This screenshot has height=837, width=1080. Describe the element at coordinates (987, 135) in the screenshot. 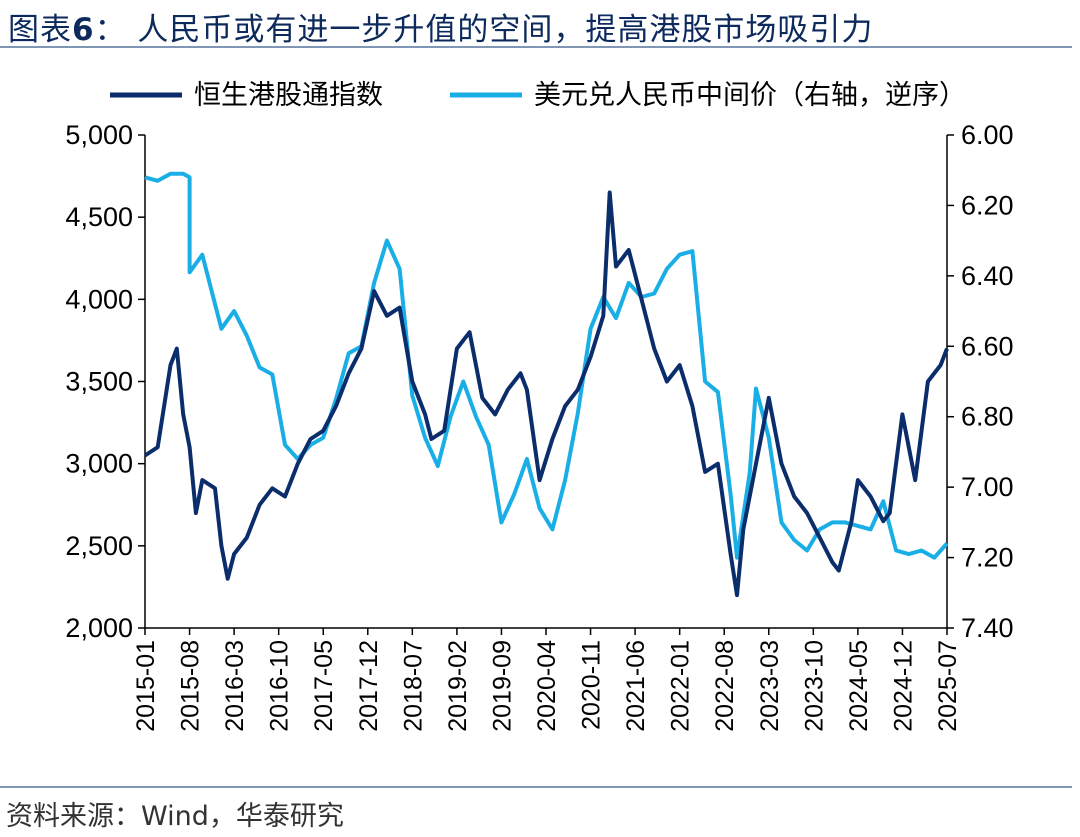

I see `y-right-tick-label: 6.00` at that location.